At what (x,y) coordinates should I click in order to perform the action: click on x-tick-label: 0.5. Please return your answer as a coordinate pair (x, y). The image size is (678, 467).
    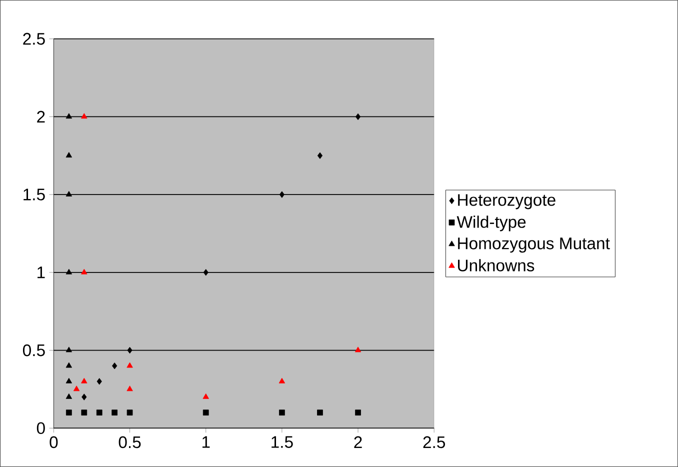
    Looking at the image, I should click on (129, 442).